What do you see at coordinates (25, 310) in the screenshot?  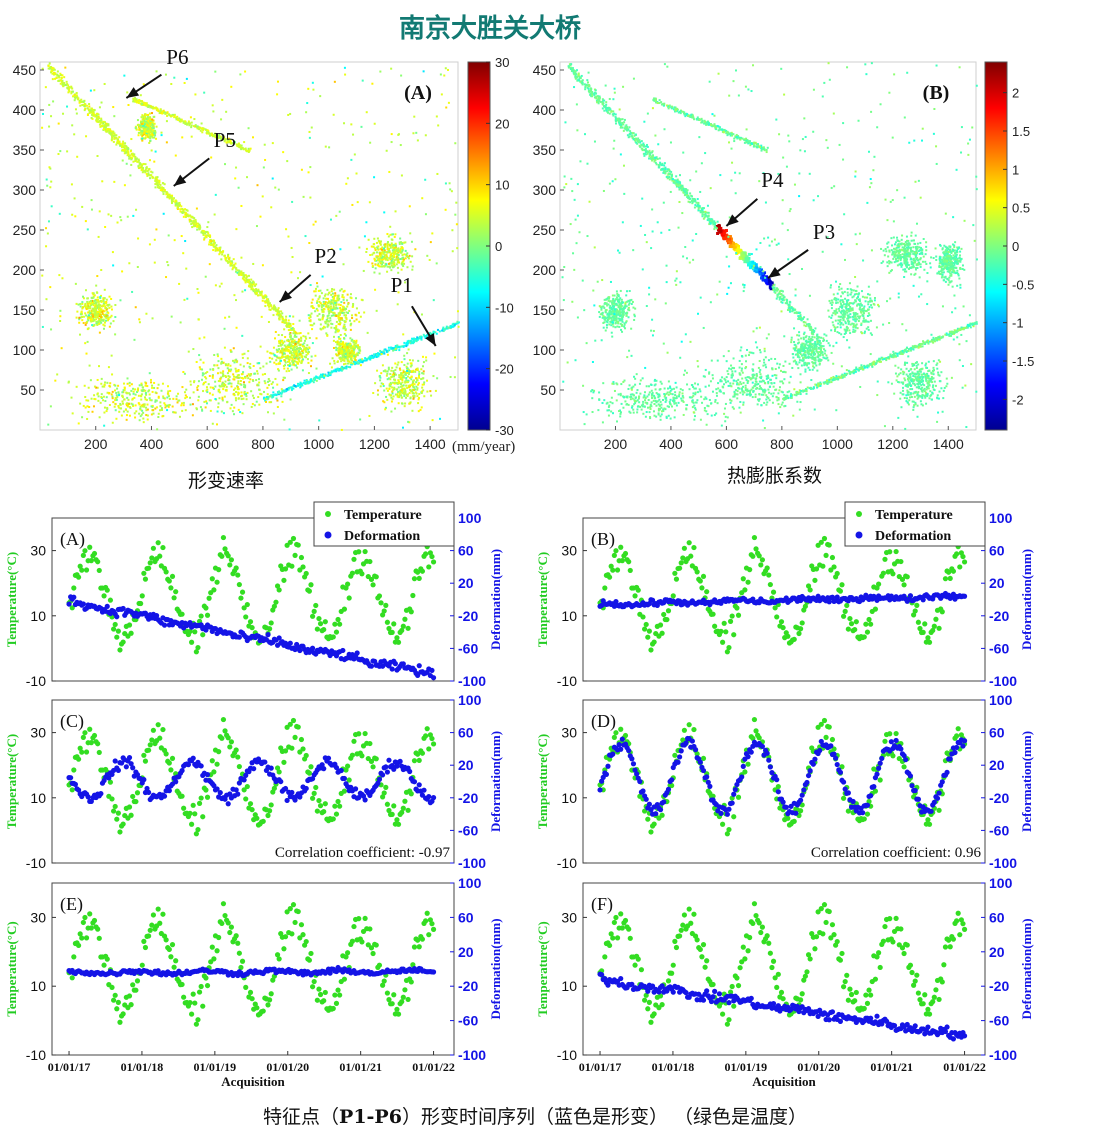 I see `map-y-tick: 150` at bounding box center [25, 310].